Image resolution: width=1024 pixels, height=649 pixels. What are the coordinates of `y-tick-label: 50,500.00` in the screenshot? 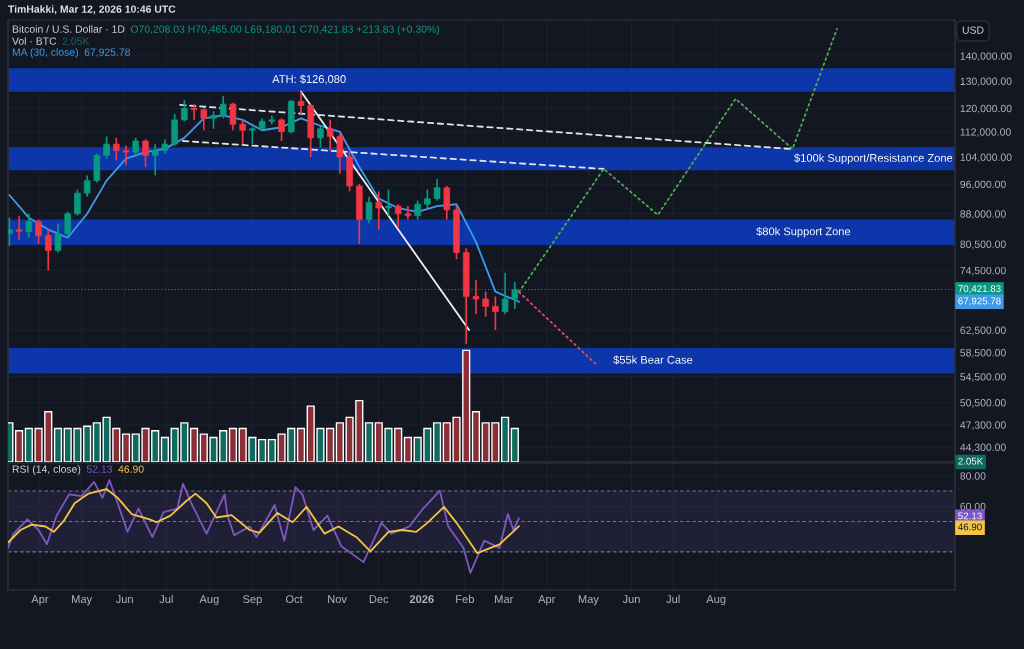 It's located at (983, 403).